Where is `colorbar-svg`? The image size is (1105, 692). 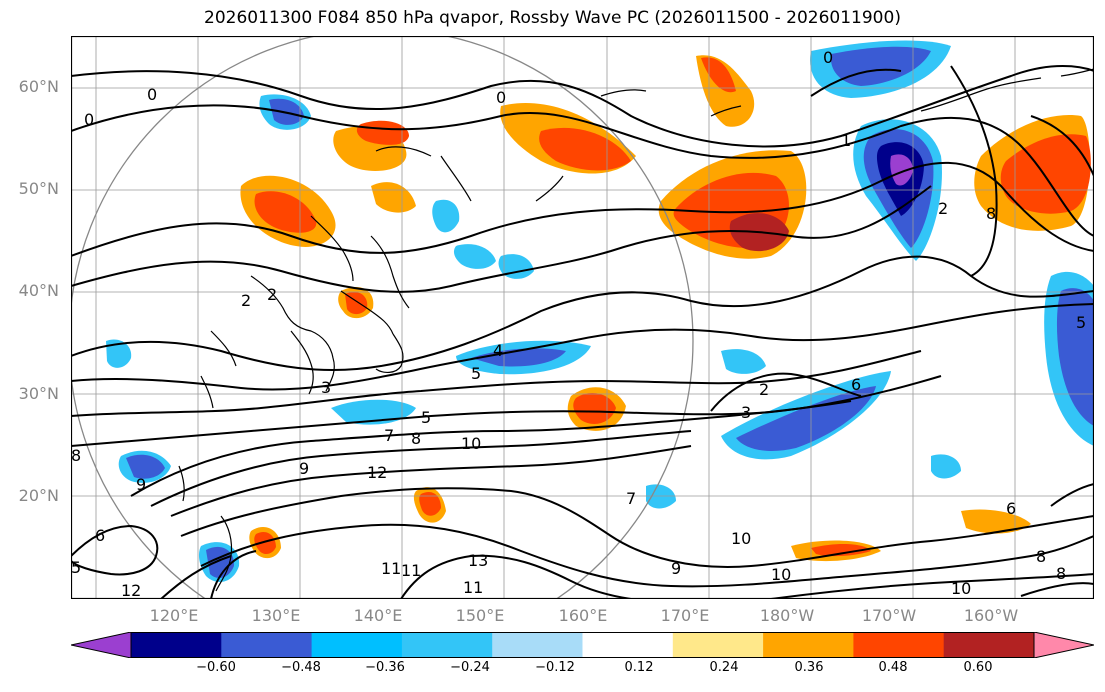
colorbar-svg is located at coordinates (582, 645).